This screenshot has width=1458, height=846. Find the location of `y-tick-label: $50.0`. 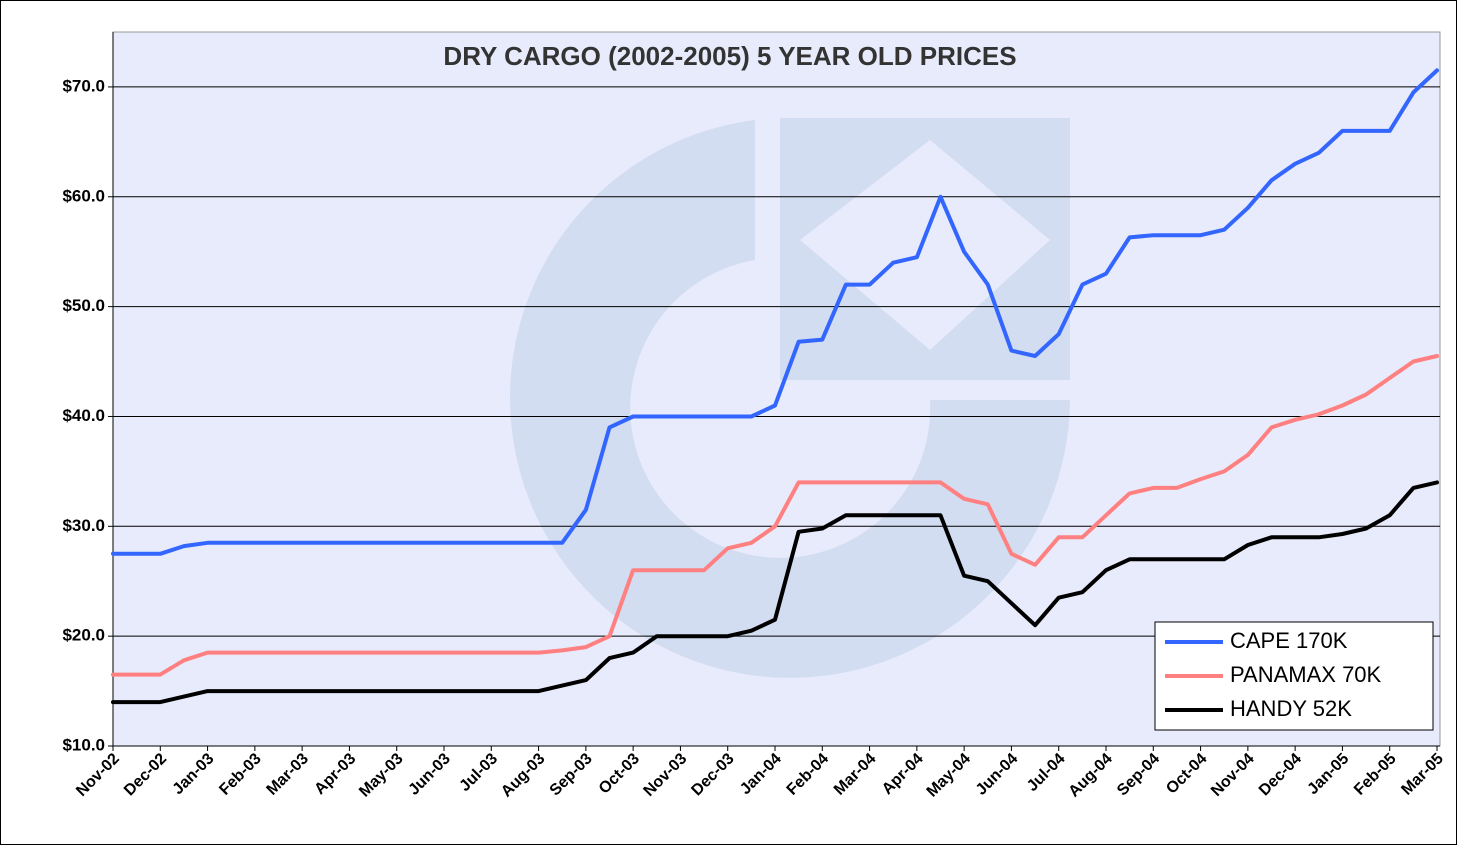

y-tick-label: $50.0 is located at coordinates (83, 305).